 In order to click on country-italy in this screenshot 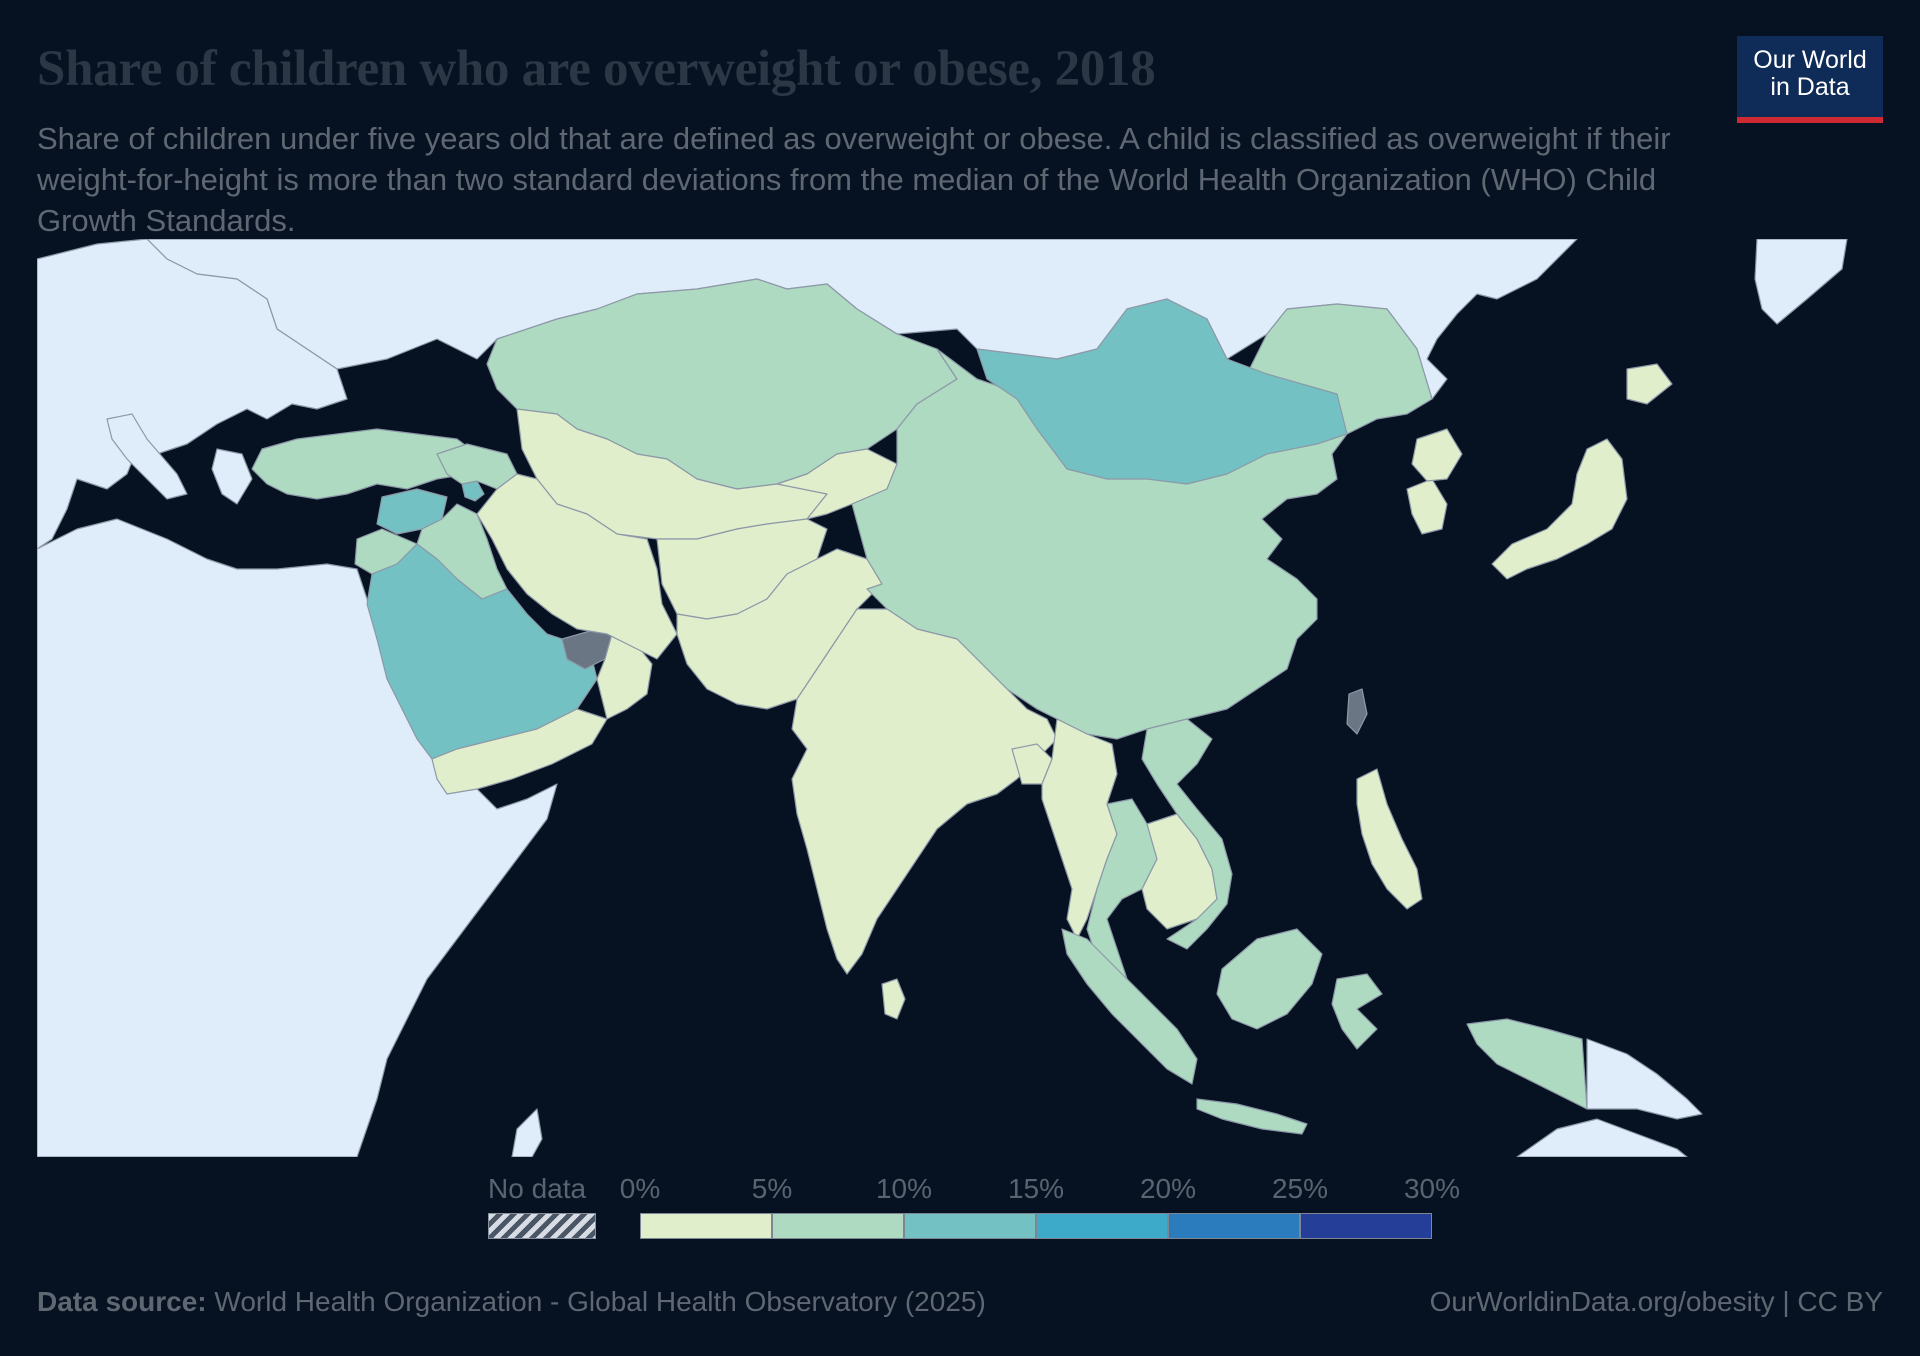, I will do `click(147, 456)`.